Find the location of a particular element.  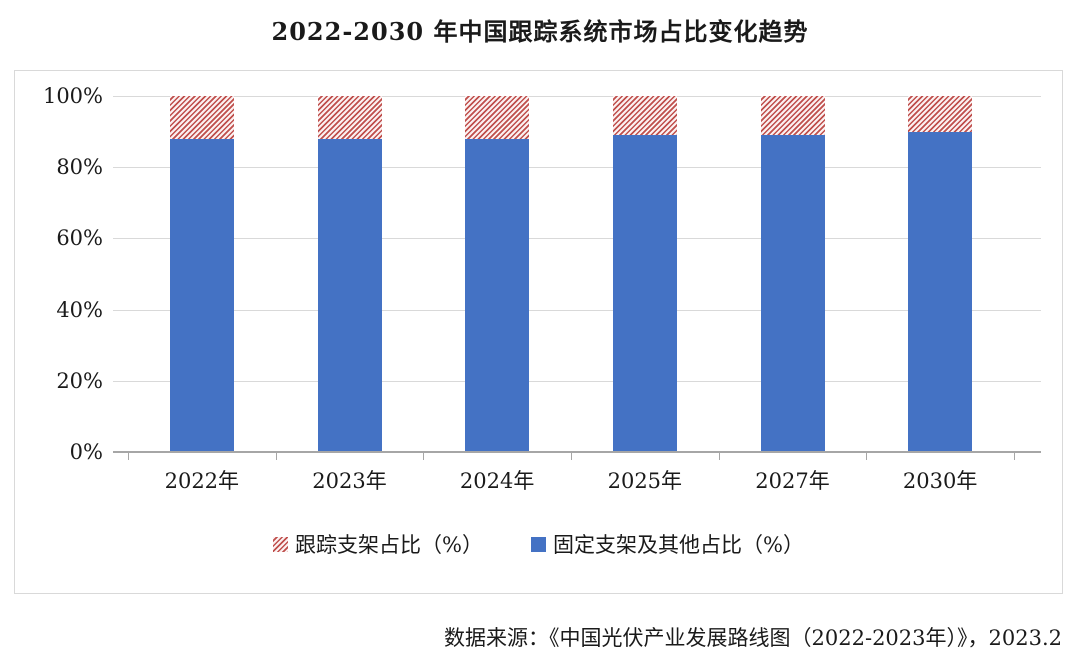

chart-title: 2022-2030 年中国跟踪系统市场占比变化趋势 is located at coordinates (540, 31).